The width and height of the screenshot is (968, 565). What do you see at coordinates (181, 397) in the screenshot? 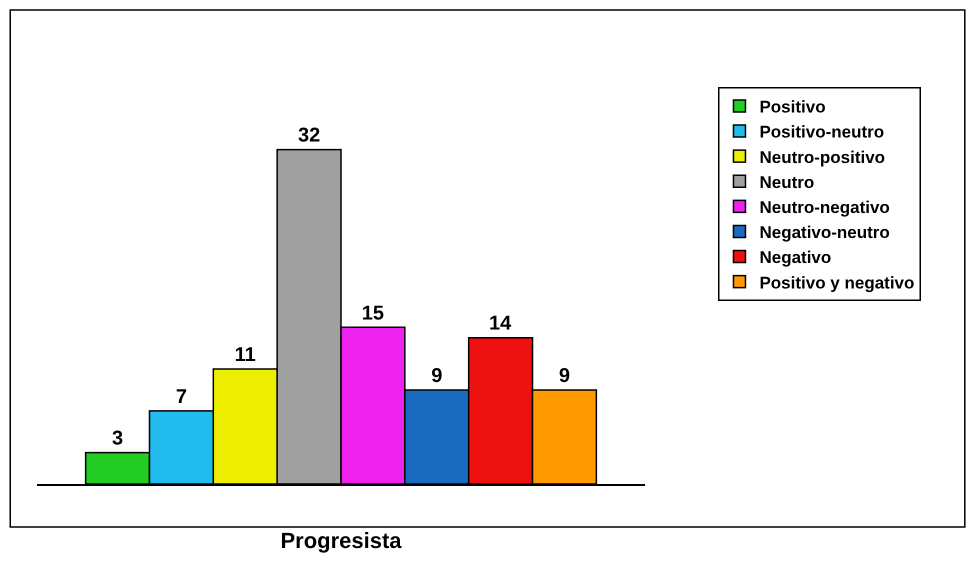
I see `data-label: 7` at bounding box center [181, 397].